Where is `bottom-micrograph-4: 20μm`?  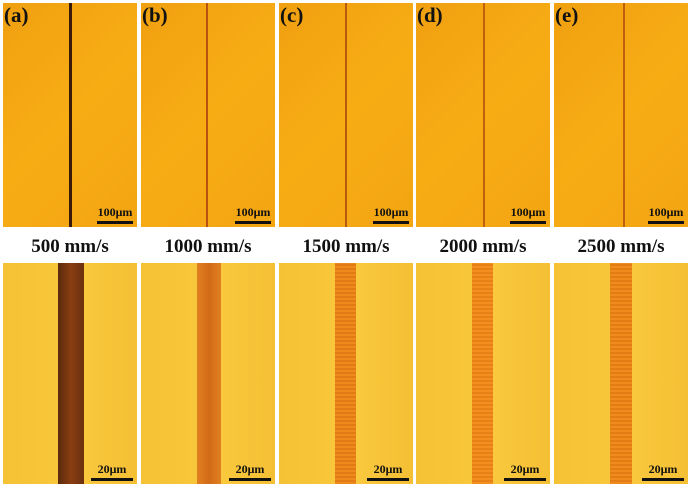 bottom-micrograph-4: 20μm is located at coordinates (621, 373).